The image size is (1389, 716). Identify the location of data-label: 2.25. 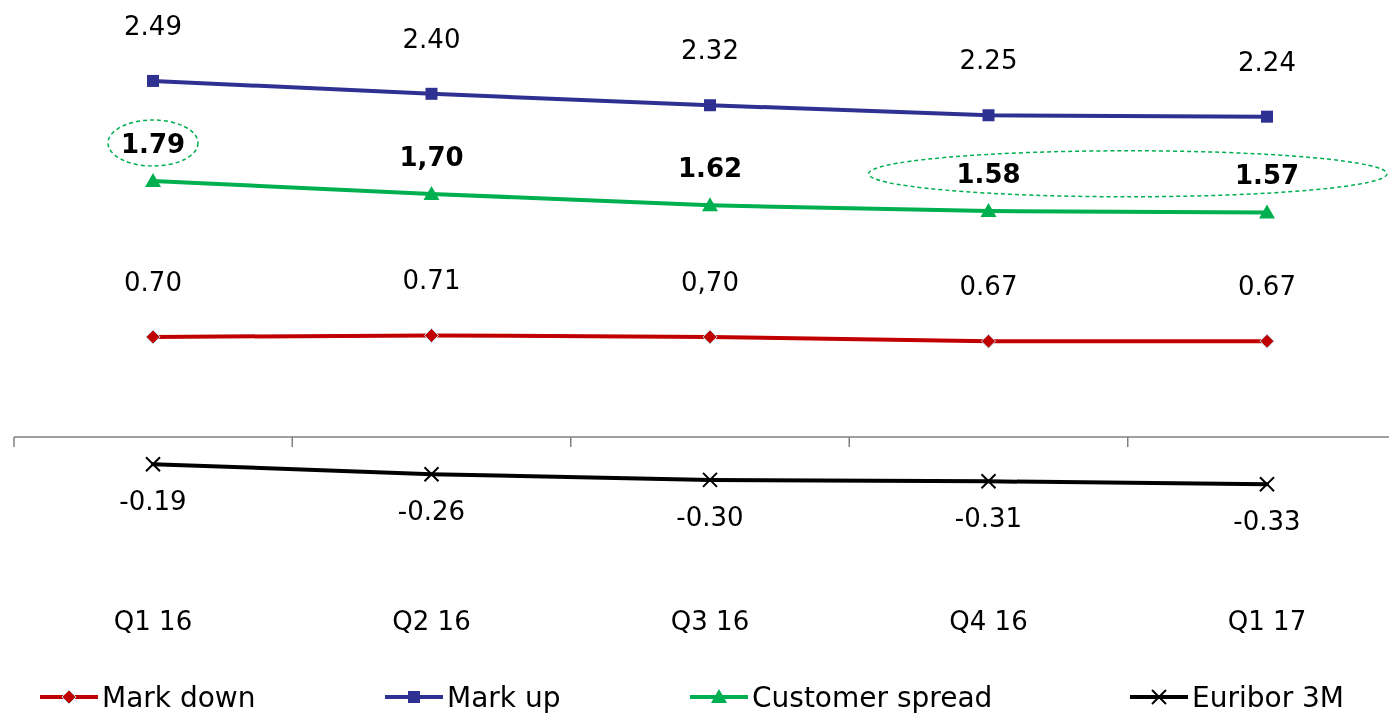
(988, 60).